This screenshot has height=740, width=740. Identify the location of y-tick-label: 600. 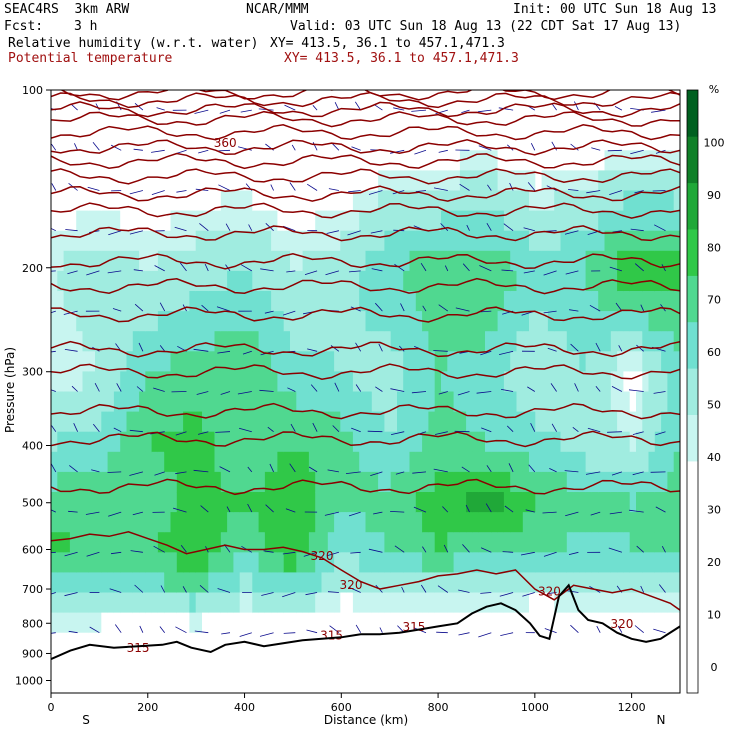
(32, 549).